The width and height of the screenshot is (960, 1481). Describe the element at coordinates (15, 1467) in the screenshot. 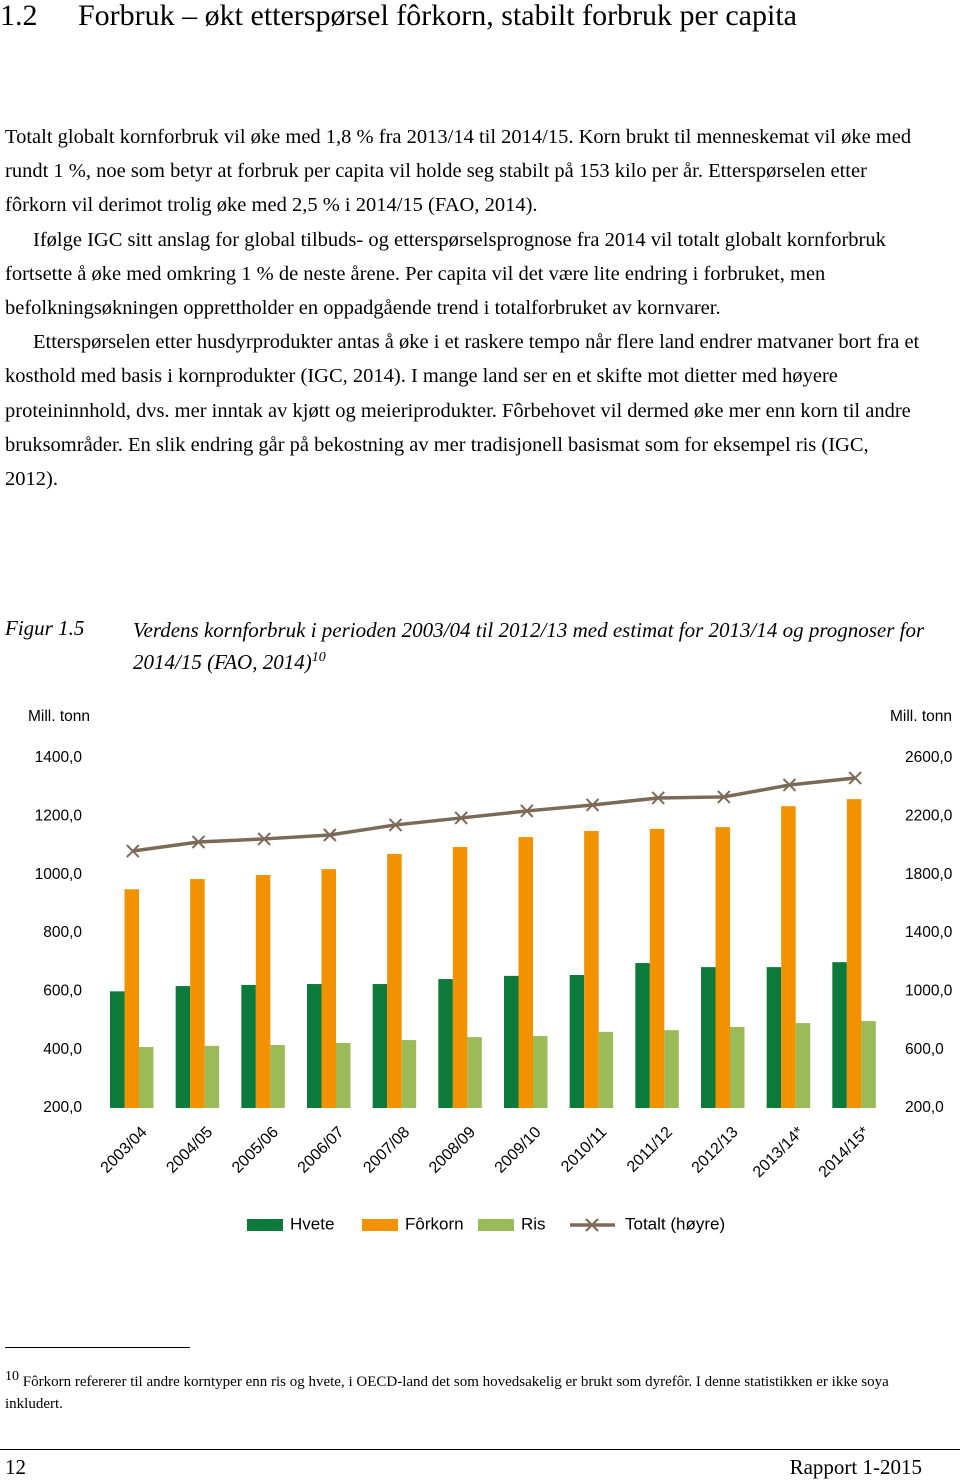

I see `page-number: 12` at that location.